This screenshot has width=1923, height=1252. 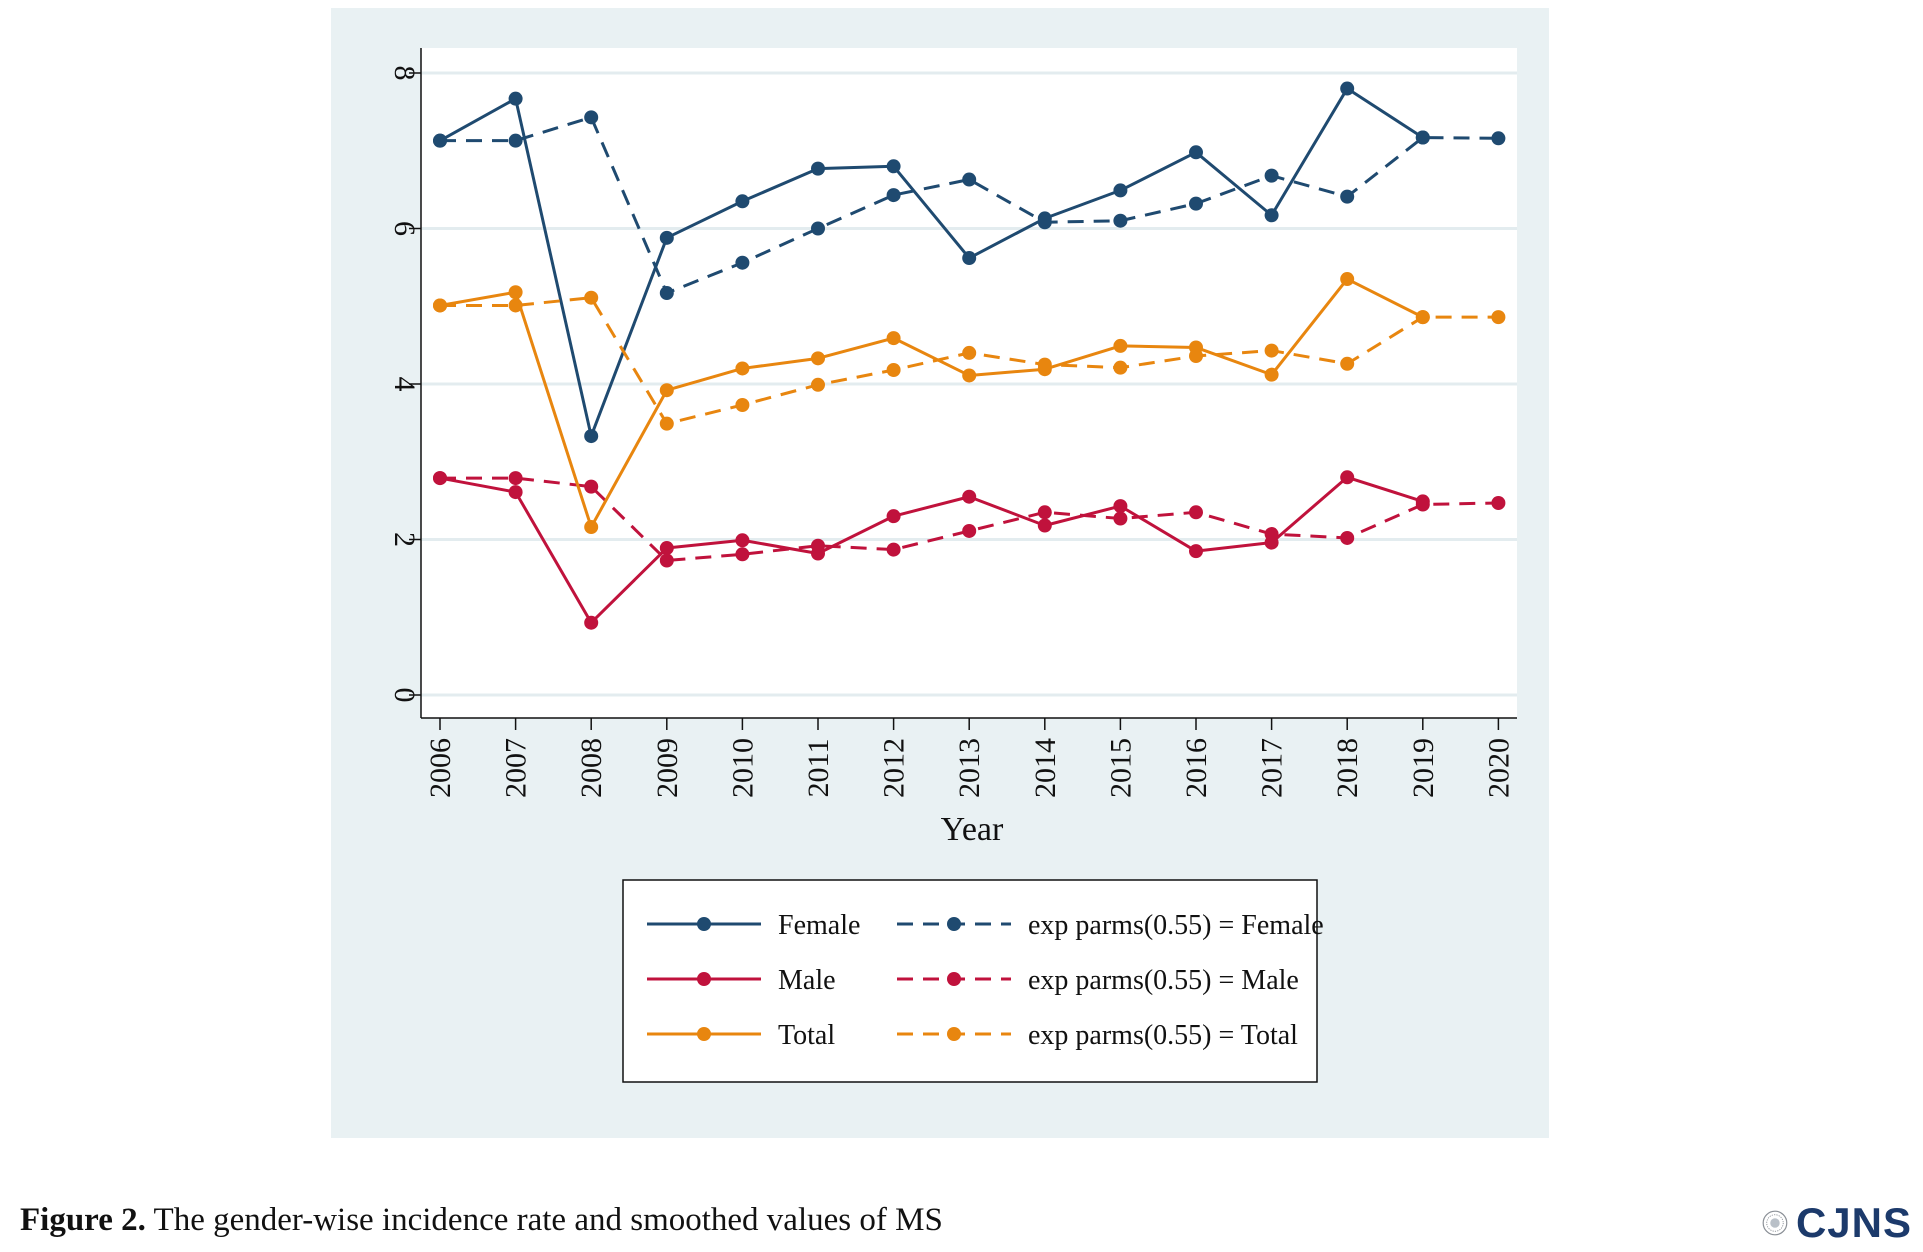 I want to click on journal-seal-icon, so click(x=1775, y=1223).